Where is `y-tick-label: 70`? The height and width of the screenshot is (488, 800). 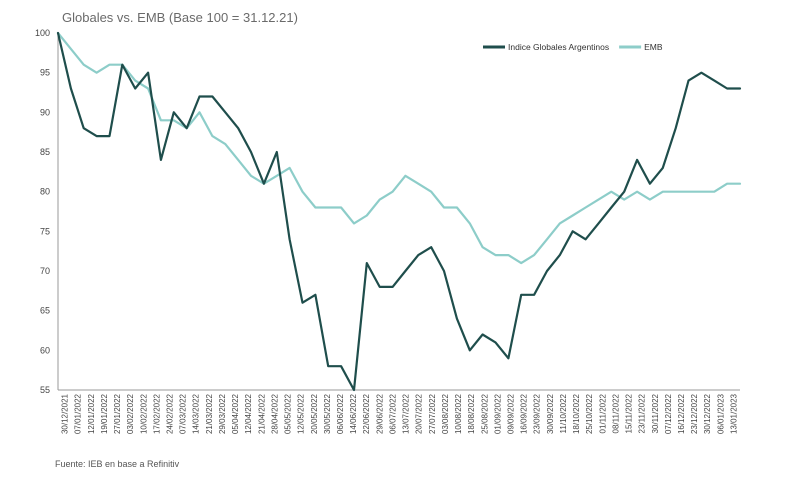
y-tick-label: 70 is located at coordinates (45, 271).